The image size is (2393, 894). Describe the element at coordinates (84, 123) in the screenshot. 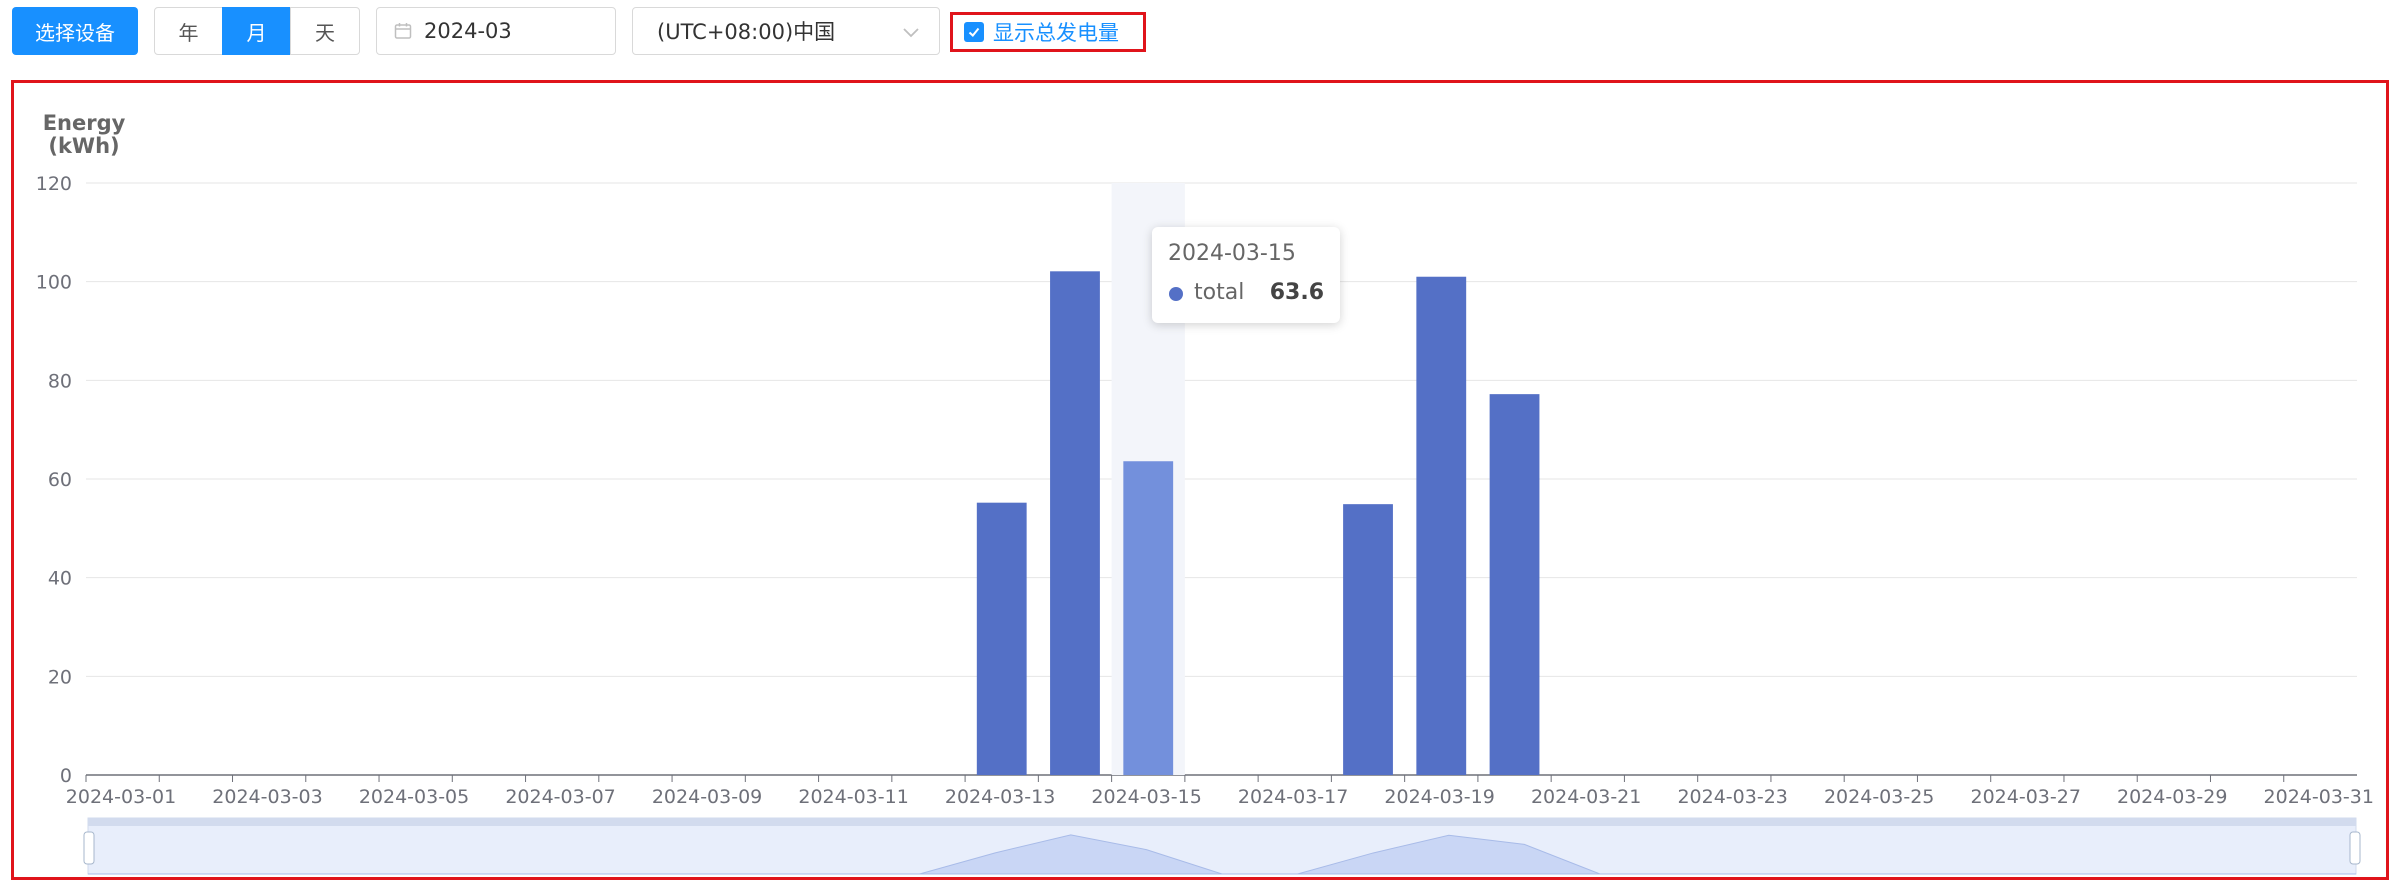

I see `y-axis-label-line: Energy` at that location.